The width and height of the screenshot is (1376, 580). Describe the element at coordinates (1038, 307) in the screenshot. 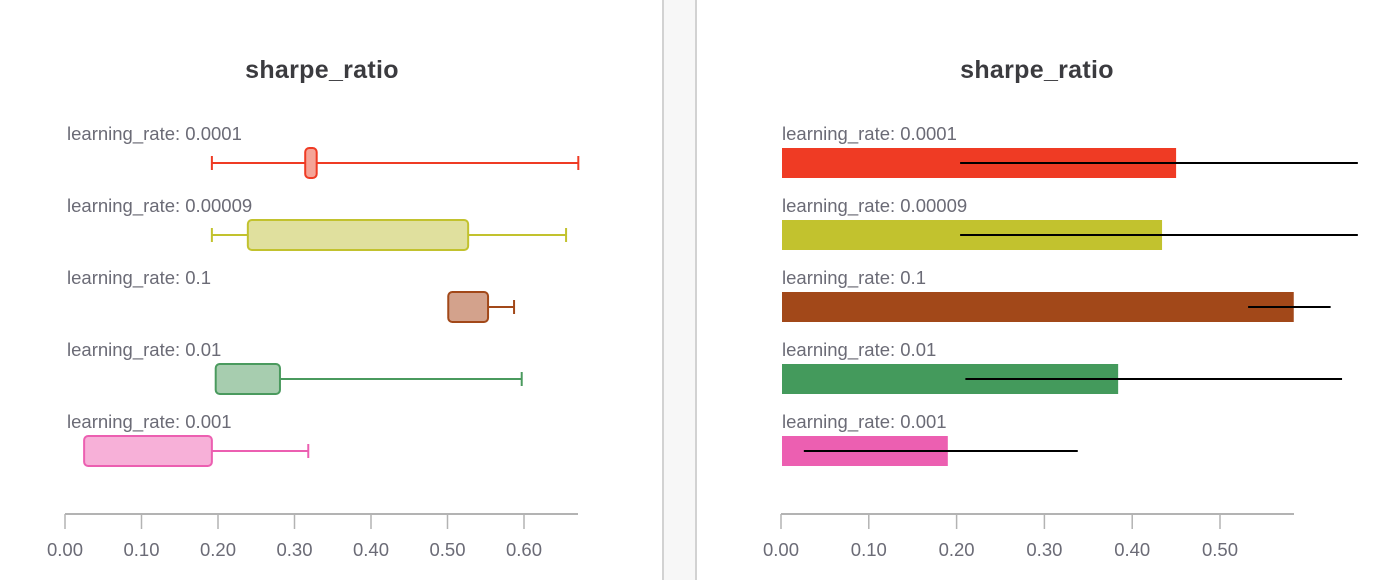

I see `bar` at that location.